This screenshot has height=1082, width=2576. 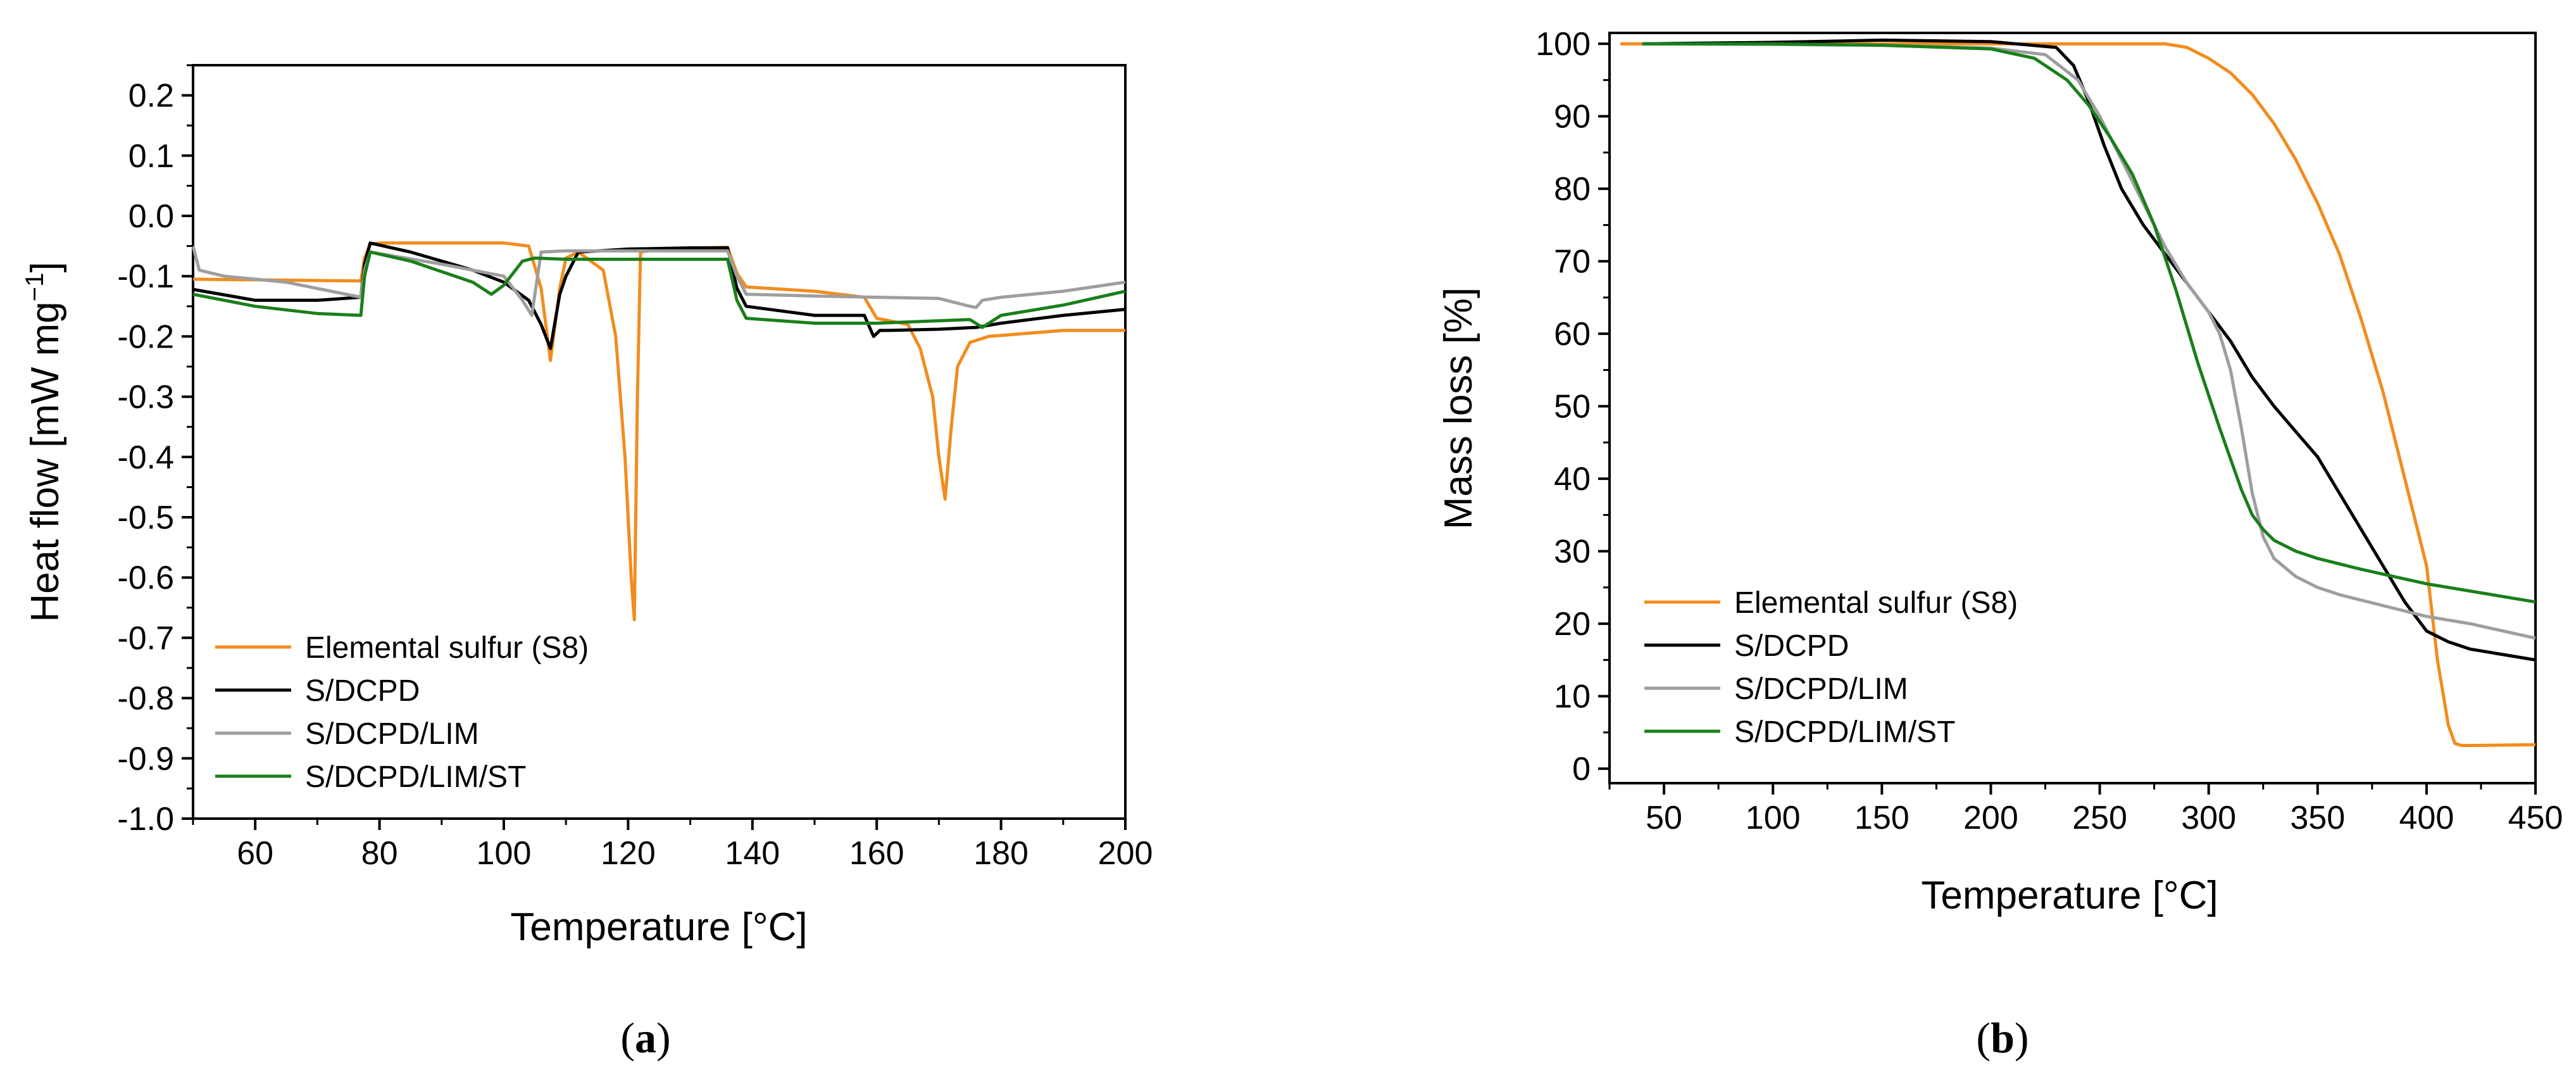 What do you see at coordinates (1459, 408) in the screenshot?
I see `panel-b-y-axis-label: Mass loss [%]` at bounding box center [1459, 408].